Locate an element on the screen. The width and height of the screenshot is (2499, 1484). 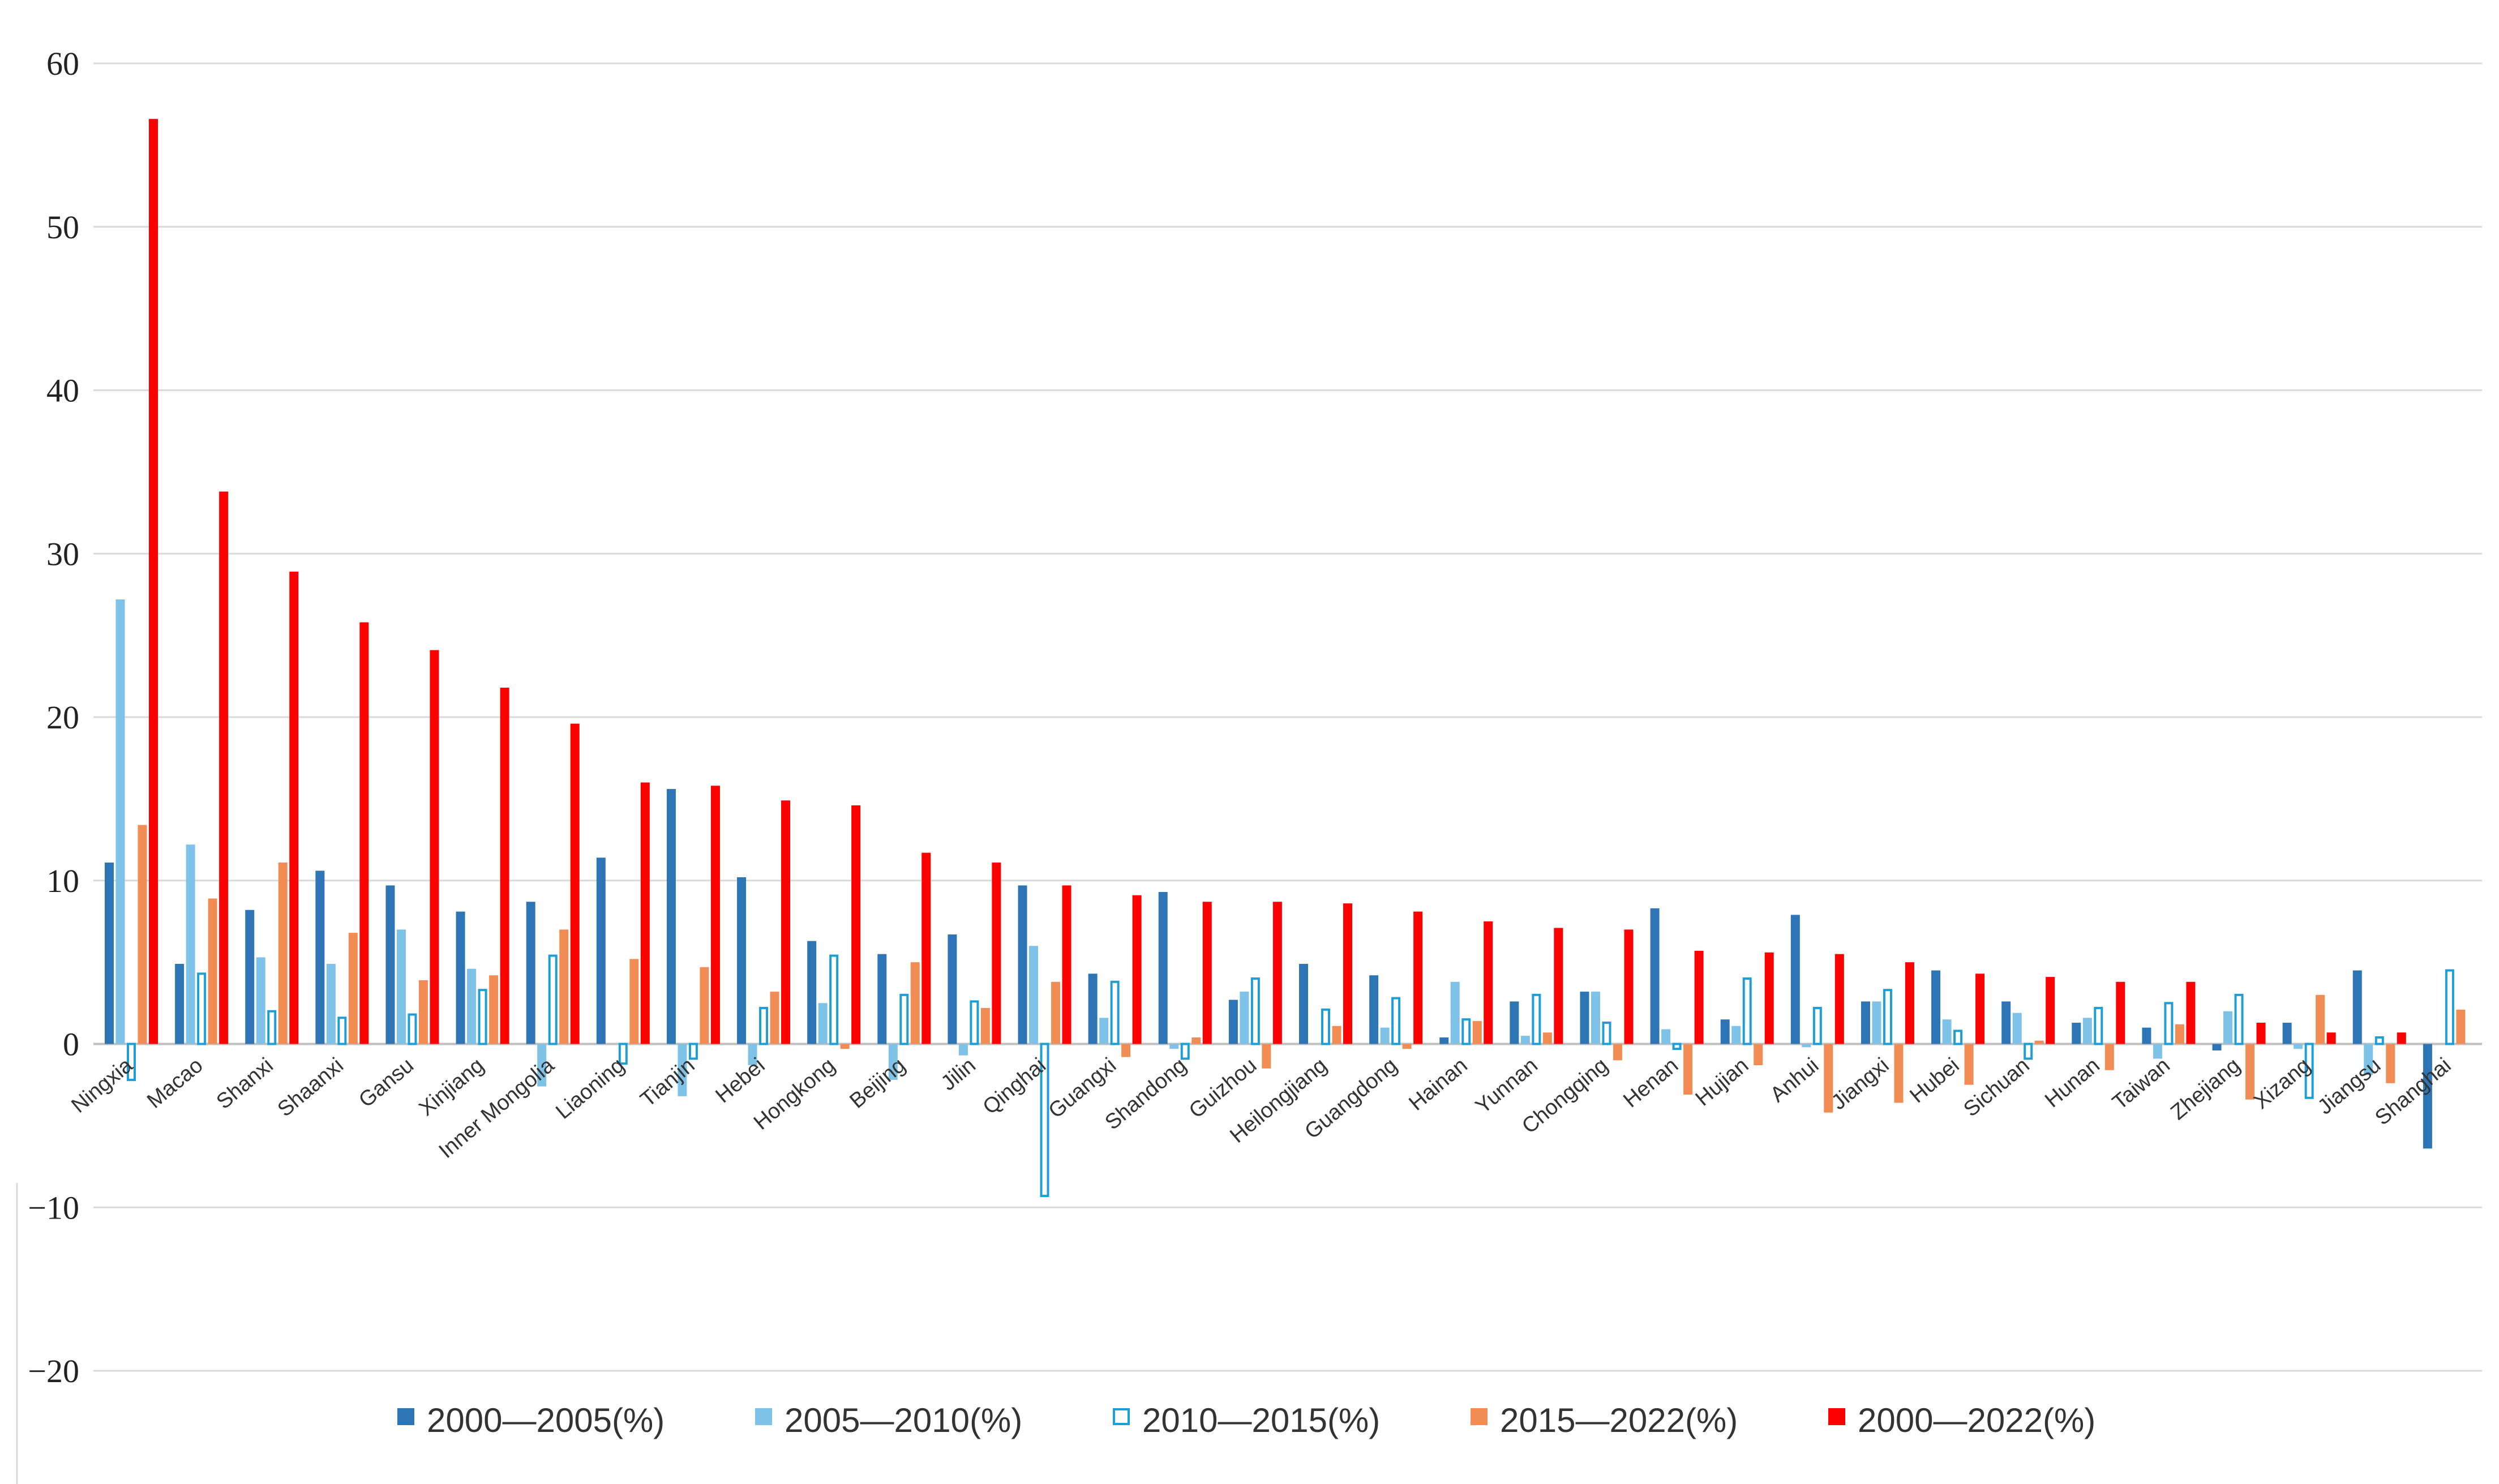
legend-label-series-1: 2000—2005(%) is located at coordinates (546, 1420).